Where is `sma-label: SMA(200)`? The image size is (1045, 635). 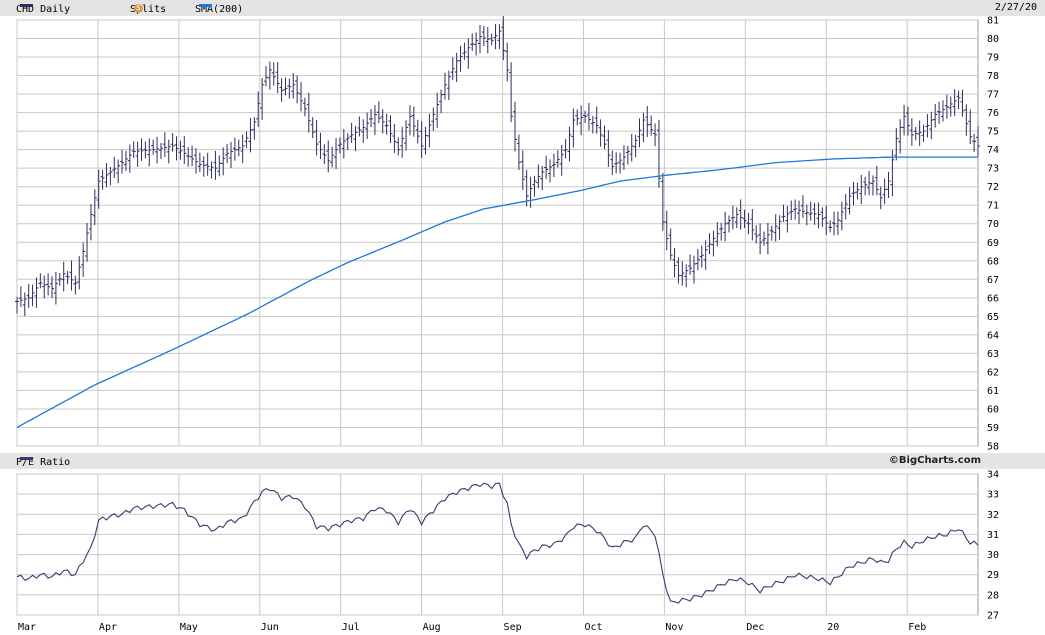 sma-label: SMA(200) is located at coordinates (219, 9).